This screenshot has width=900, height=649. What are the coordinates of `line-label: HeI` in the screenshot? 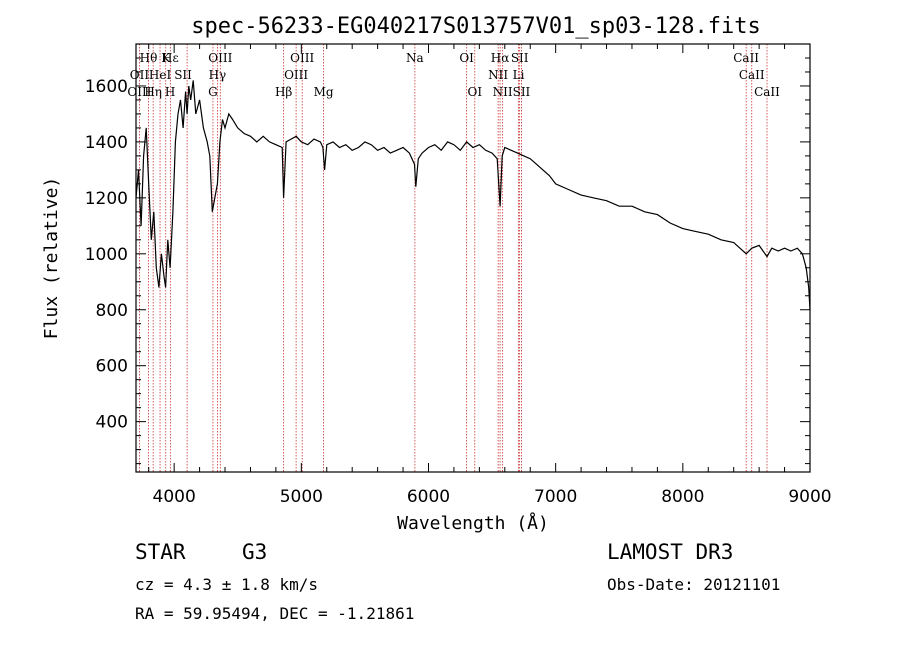 It's located at (160, 75).